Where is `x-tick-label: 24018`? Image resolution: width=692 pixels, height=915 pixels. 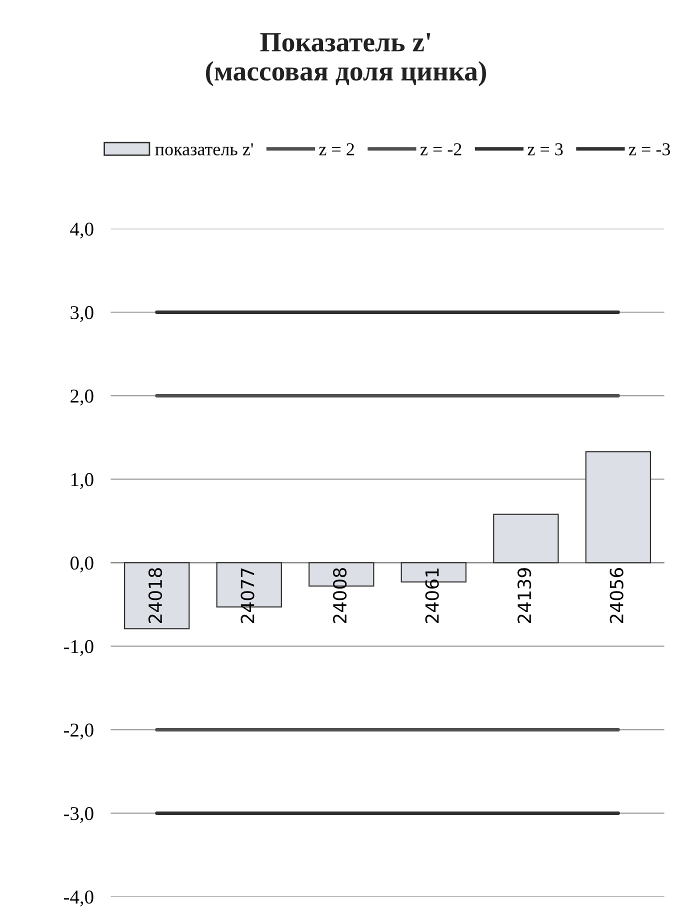
x-tick-label: 24018 is located at coordinates (155, 596).